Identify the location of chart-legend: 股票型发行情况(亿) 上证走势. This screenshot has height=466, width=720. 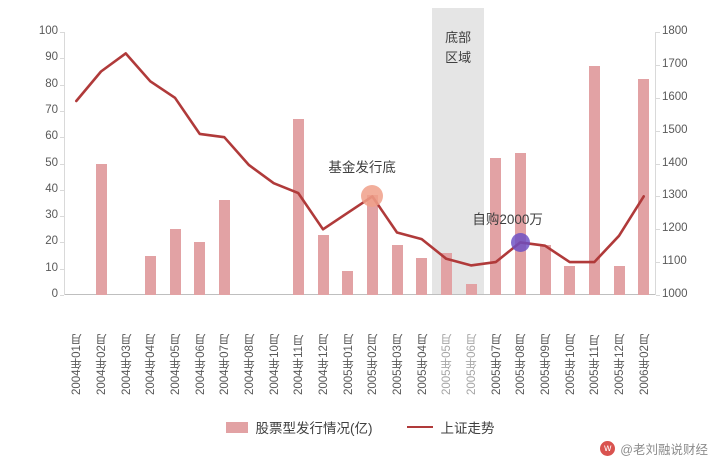
(360, 427).